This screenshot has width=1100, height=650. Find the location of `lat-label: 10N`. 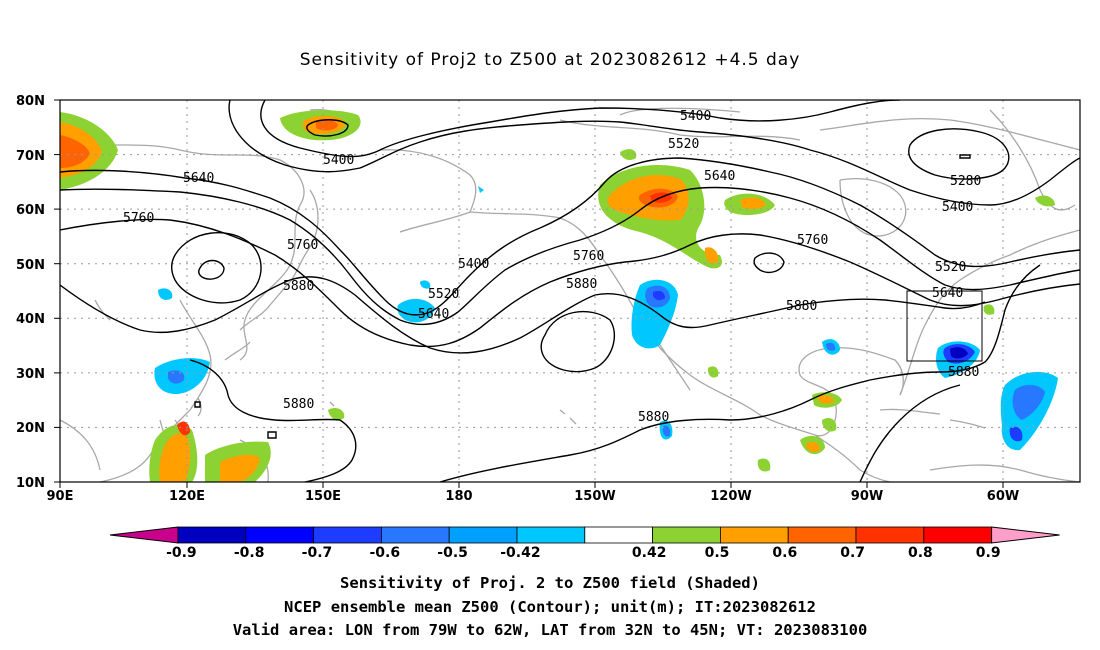

lat-label: 10N is located at coordinates (30, 483).